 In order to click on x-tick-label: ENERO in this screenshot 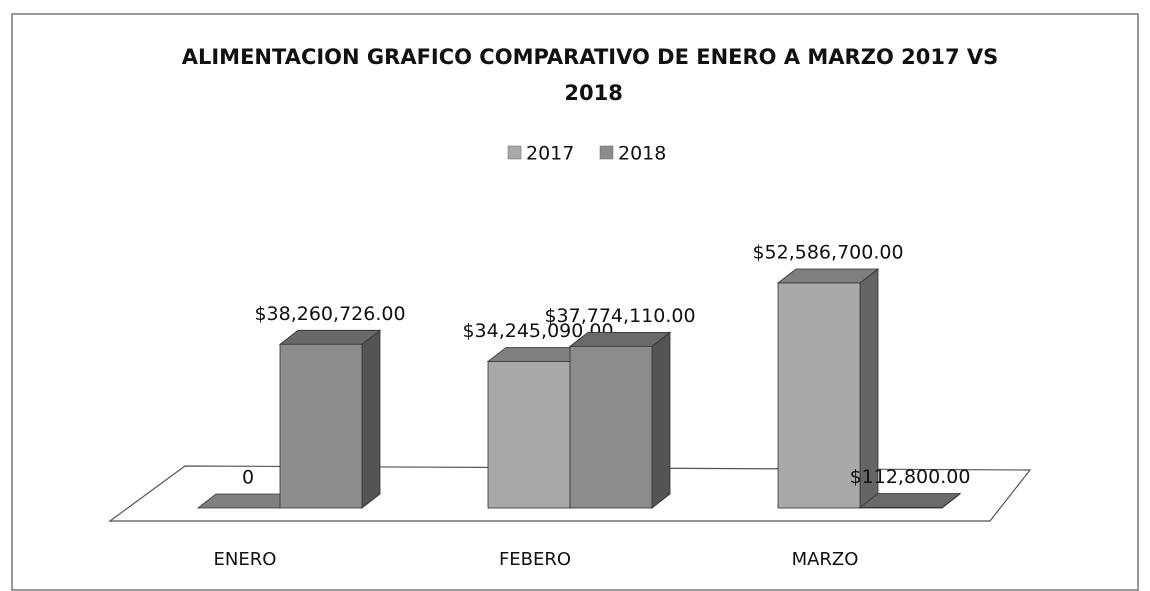, I will do `click(245, 559)`.